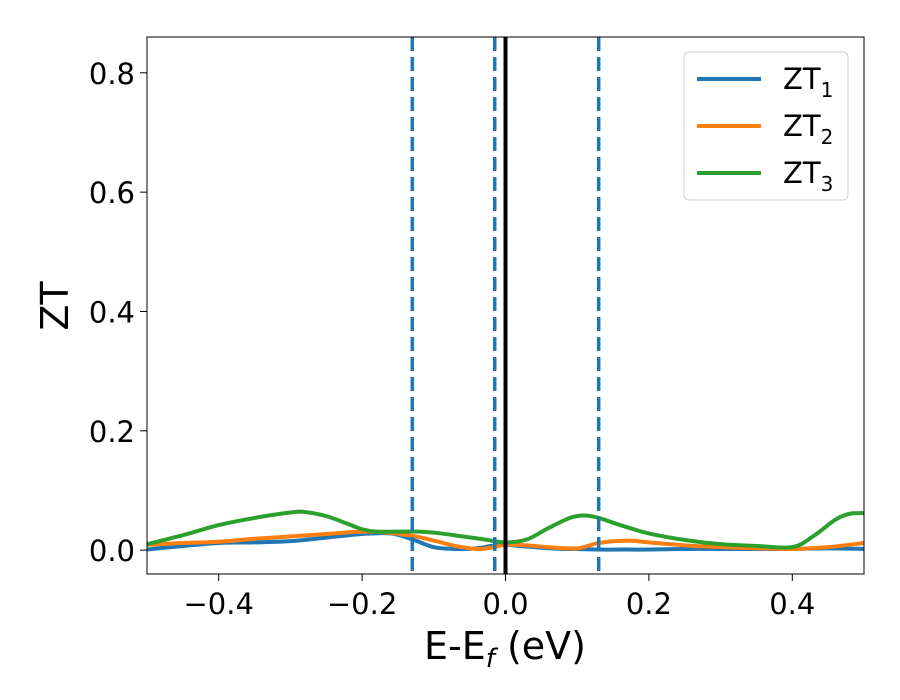 The image size is (900, 700). Describe the element at coordinates (112, 193) in the screenshot. I see `y-tick-label: 0.6` at that location.